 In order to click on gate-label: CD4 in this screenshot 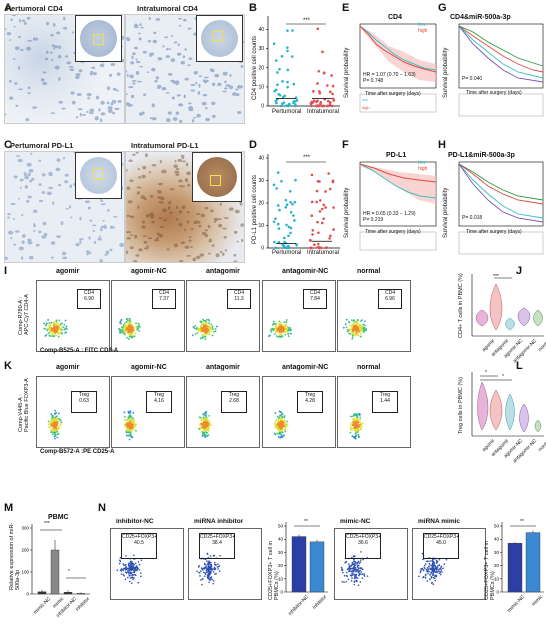, I will do `click(389, 293)`.